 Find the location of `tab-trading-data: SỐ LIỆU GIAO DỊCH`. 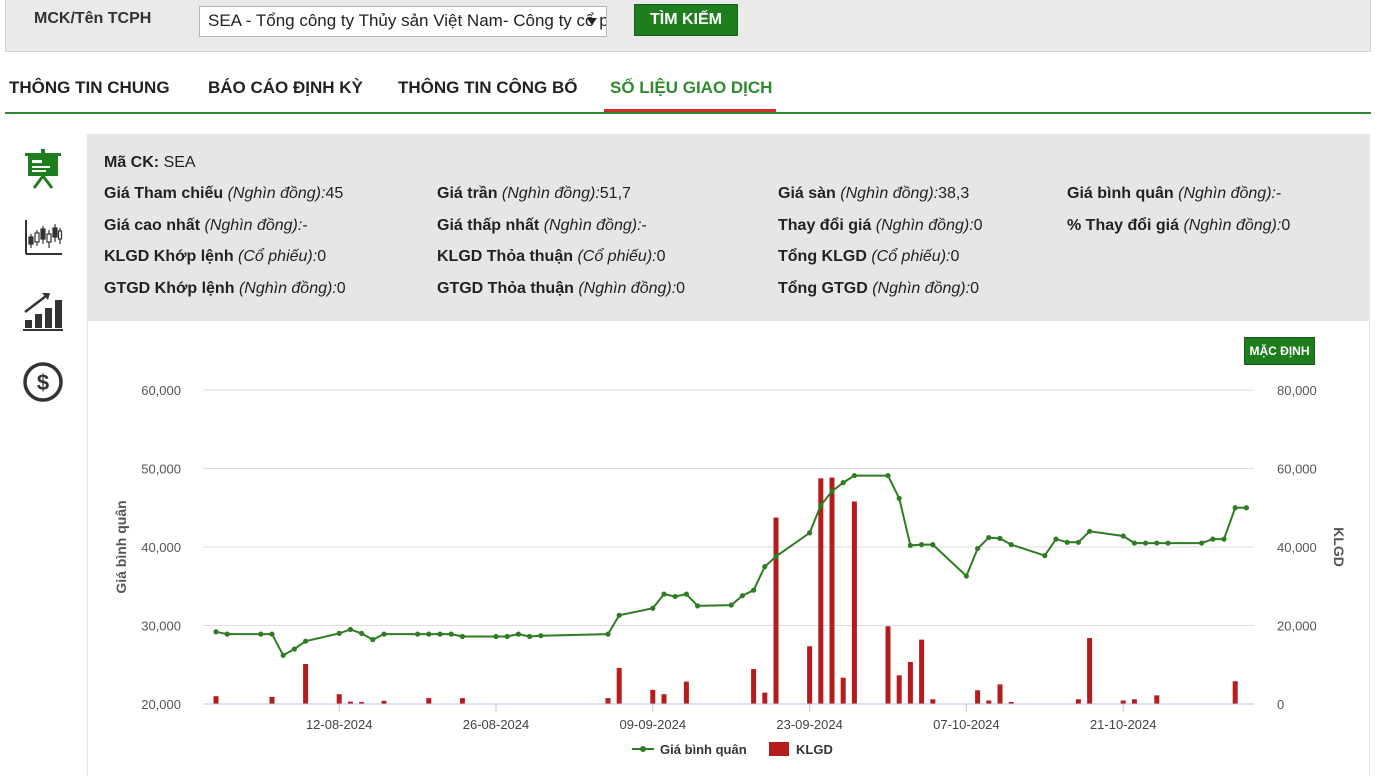

tab-trading-data: SỐ LIỆU GIAO DỊCH is located at coordinates (690, 95).